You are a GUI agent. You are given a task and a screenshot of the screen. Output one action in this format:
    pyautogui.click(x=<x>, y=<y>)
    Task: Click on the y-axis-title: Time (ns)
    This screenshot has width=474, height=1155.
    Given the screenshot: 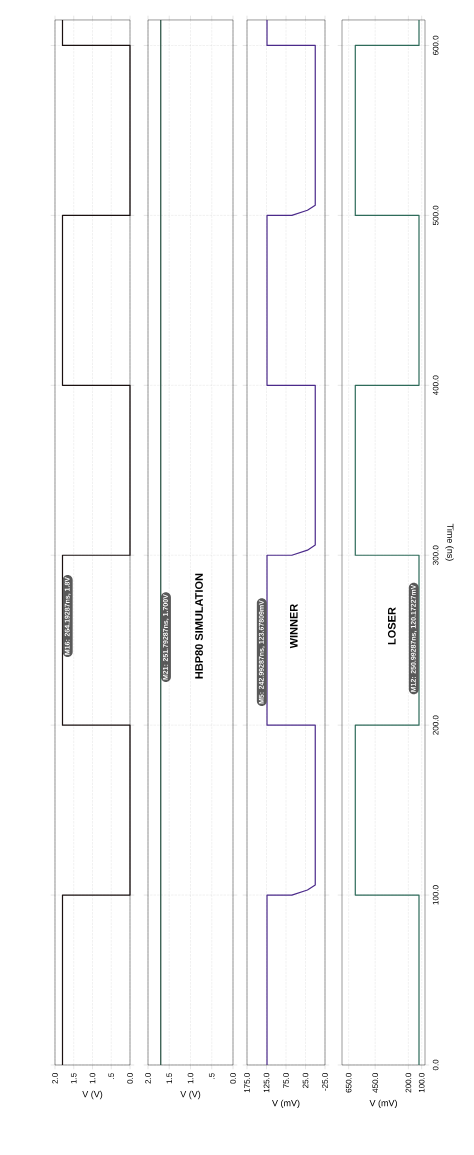 What is the action you would take?
    pyautogui.click(x=449, y=542)
    